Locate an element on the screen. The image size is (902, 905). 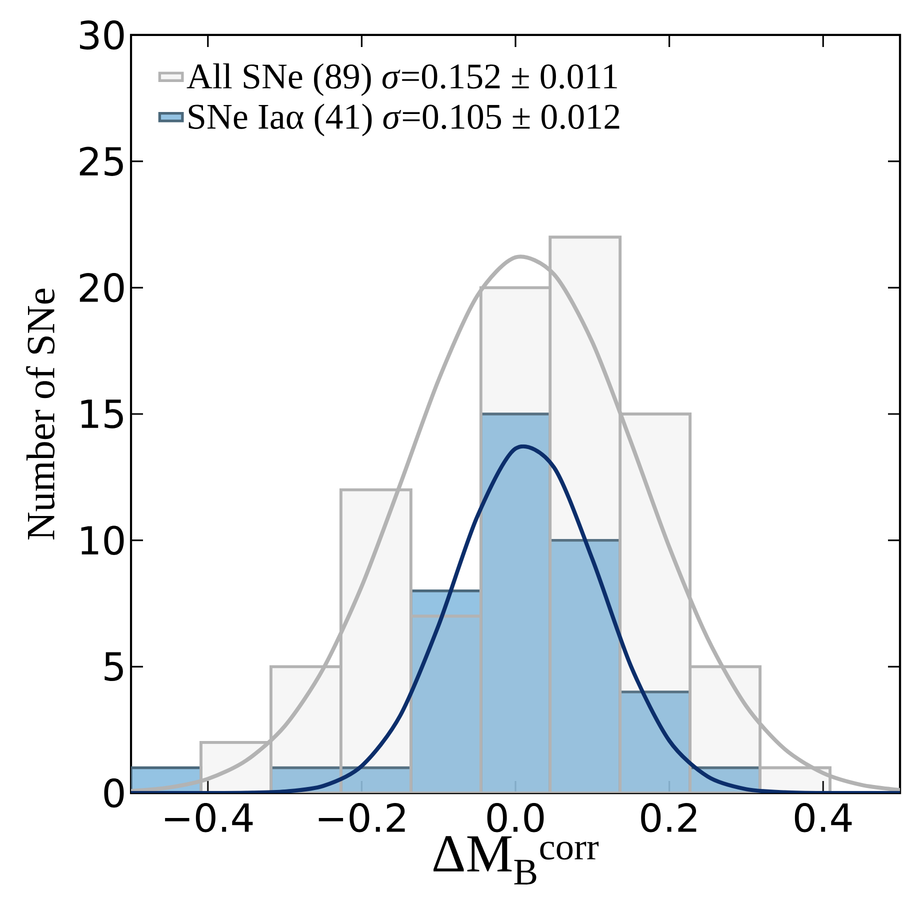
x-tick-label: −0.2 is located at coordinates (361, 817).